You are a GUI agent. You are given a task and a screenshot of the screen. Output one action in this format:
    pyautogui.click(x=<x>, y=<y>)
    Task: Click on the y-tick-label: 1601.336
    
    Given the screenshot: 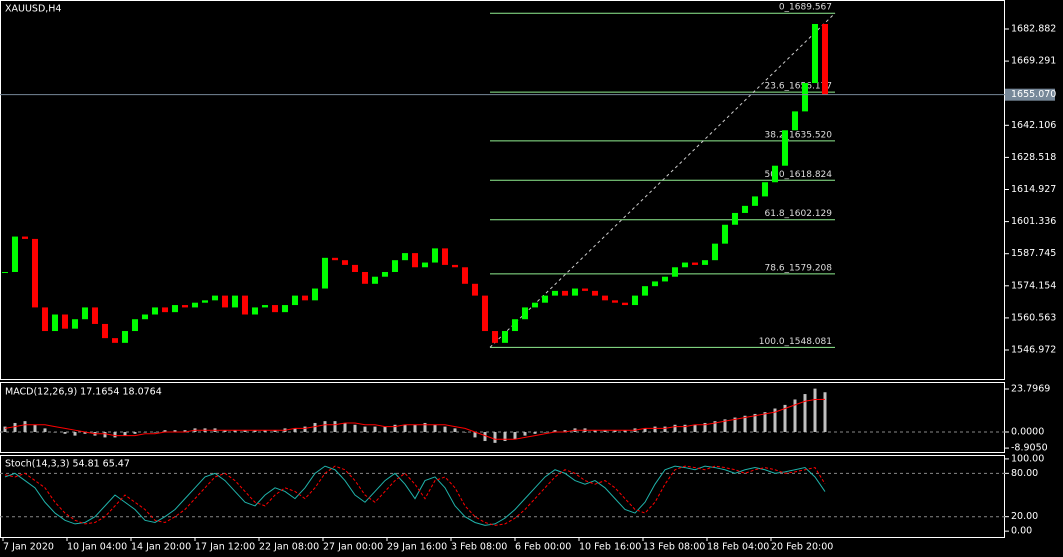 What is the action you would take?
    pyautogui.click(x=1033, y=221)
    